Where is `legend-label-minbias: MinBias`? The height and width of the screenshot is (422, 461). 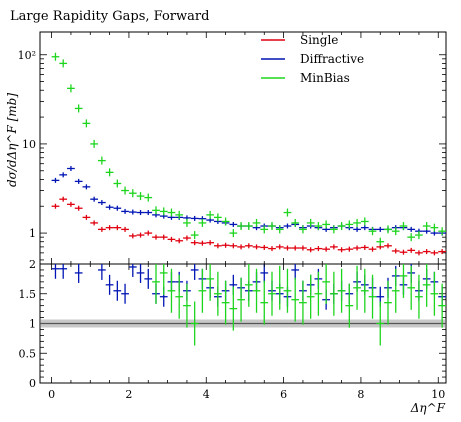
legend-label-minbias: MinBias is located at coordinates (325, 78).